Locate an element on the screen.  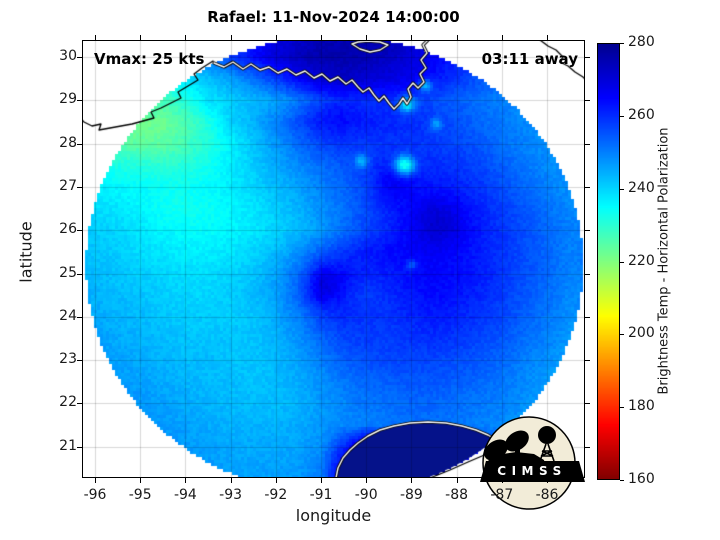
vmax-annotation: Vmax: 25 kts is located at coordinates (149, 59).